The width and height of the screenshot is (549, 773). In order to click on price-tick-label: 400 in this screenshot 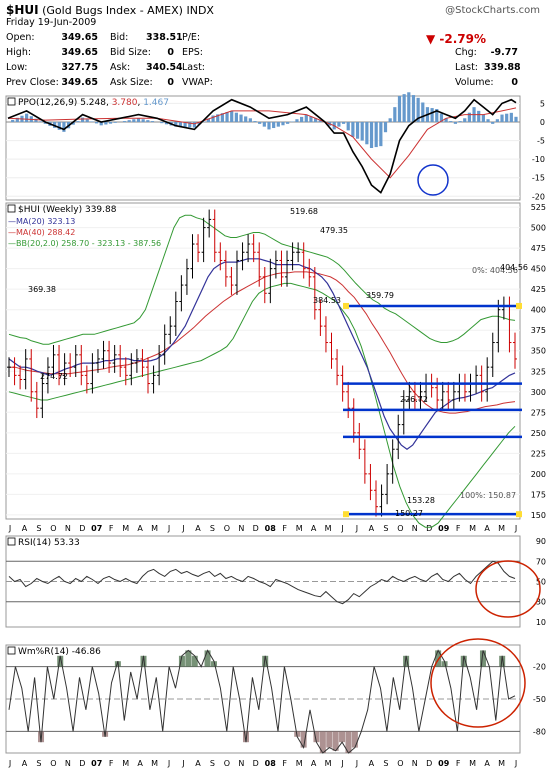, I will do `click(538, 310)`.